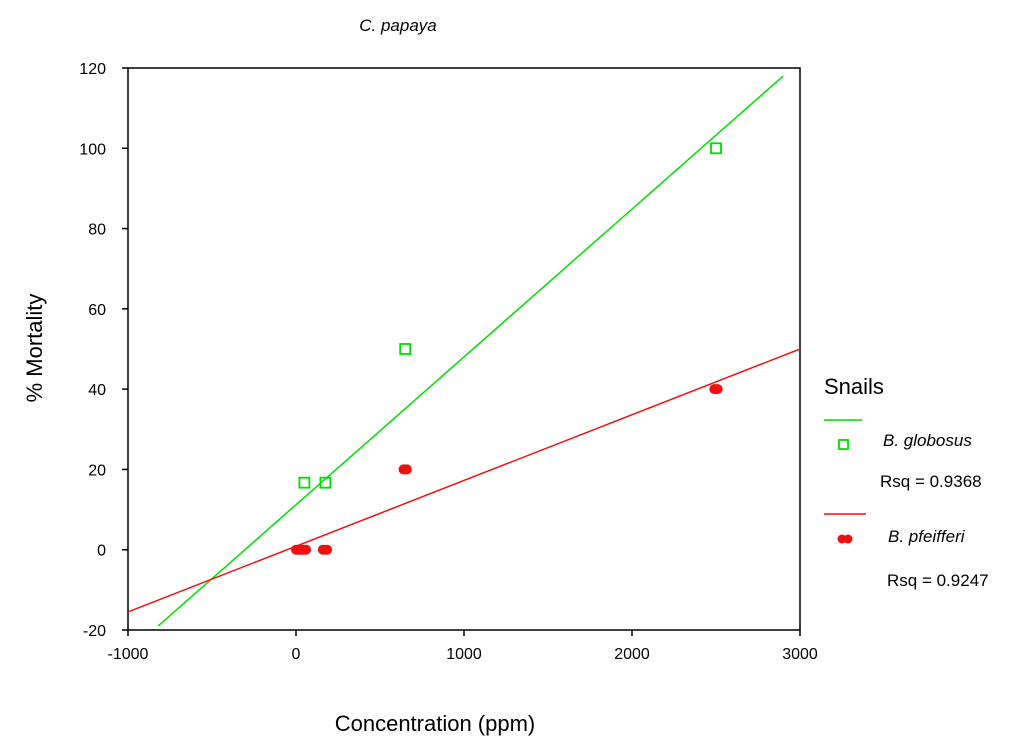  What do you see at coordinates (938, 580) in the screenshot?
I see `legend-rsq-b-pfeifferi: Rsq = 0.9247` at bounding box center [938, 580].